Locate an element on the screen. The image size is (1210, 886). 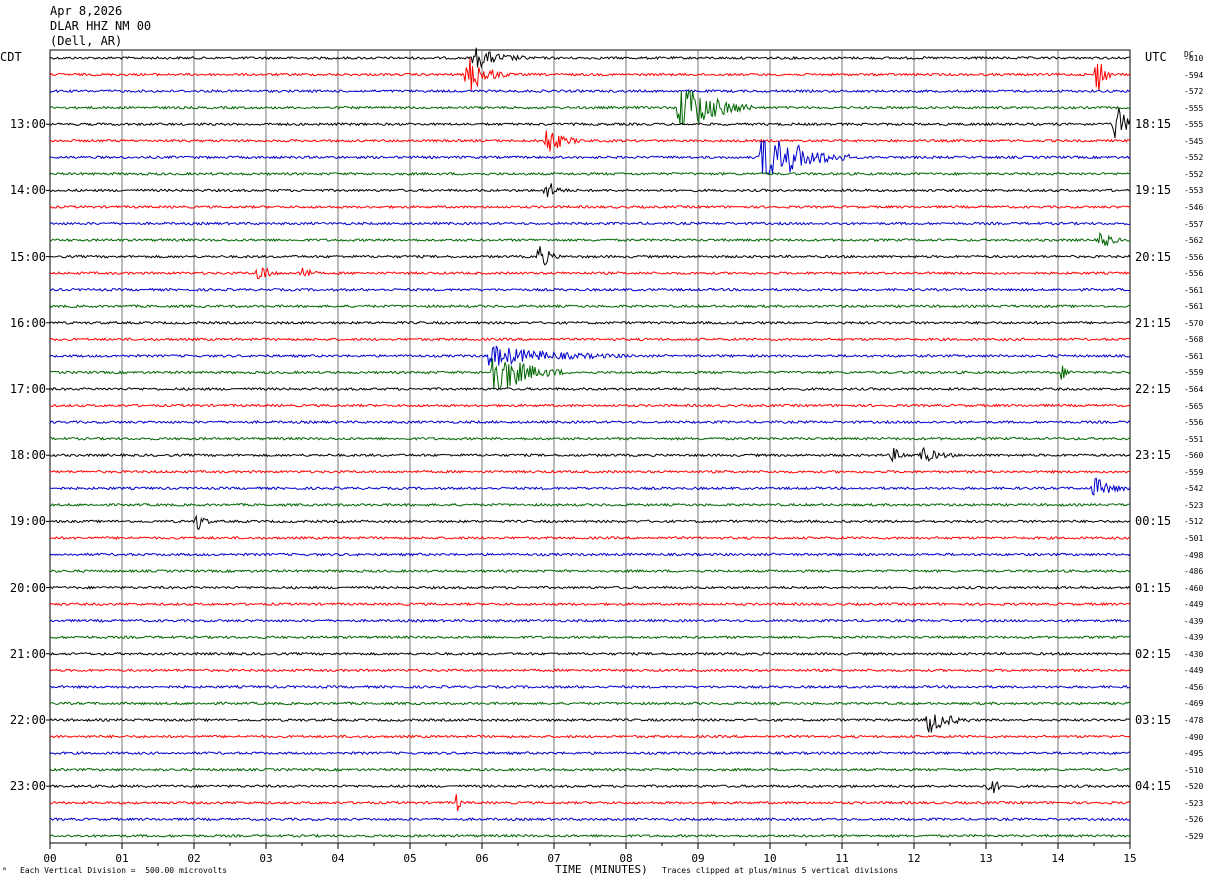
dc-offset-label: -542 is located at coordinates (1194, 489).